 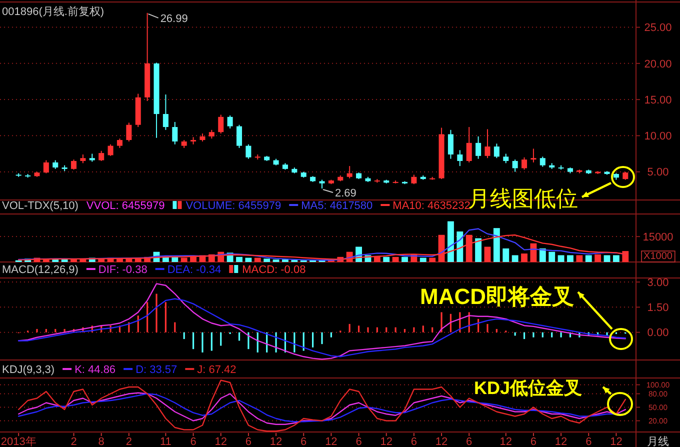 What do you see at coordinates (658, 100) in the screenshot?
I see `y-tick-label: 15.00` at bounding box center [658, 100].